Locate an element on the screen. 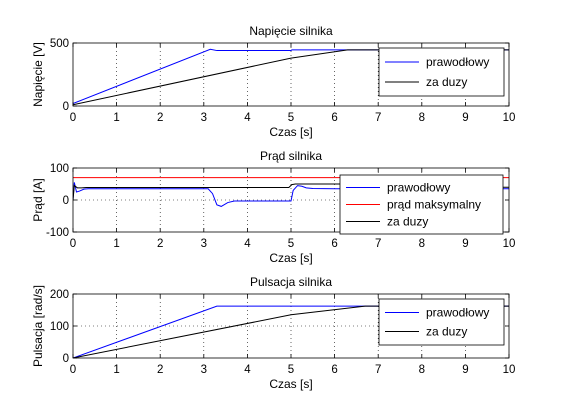 The height and width of the screenshot is (420, 561). chart-title: Pulsacja silnika is located at coordinates (291, 282).